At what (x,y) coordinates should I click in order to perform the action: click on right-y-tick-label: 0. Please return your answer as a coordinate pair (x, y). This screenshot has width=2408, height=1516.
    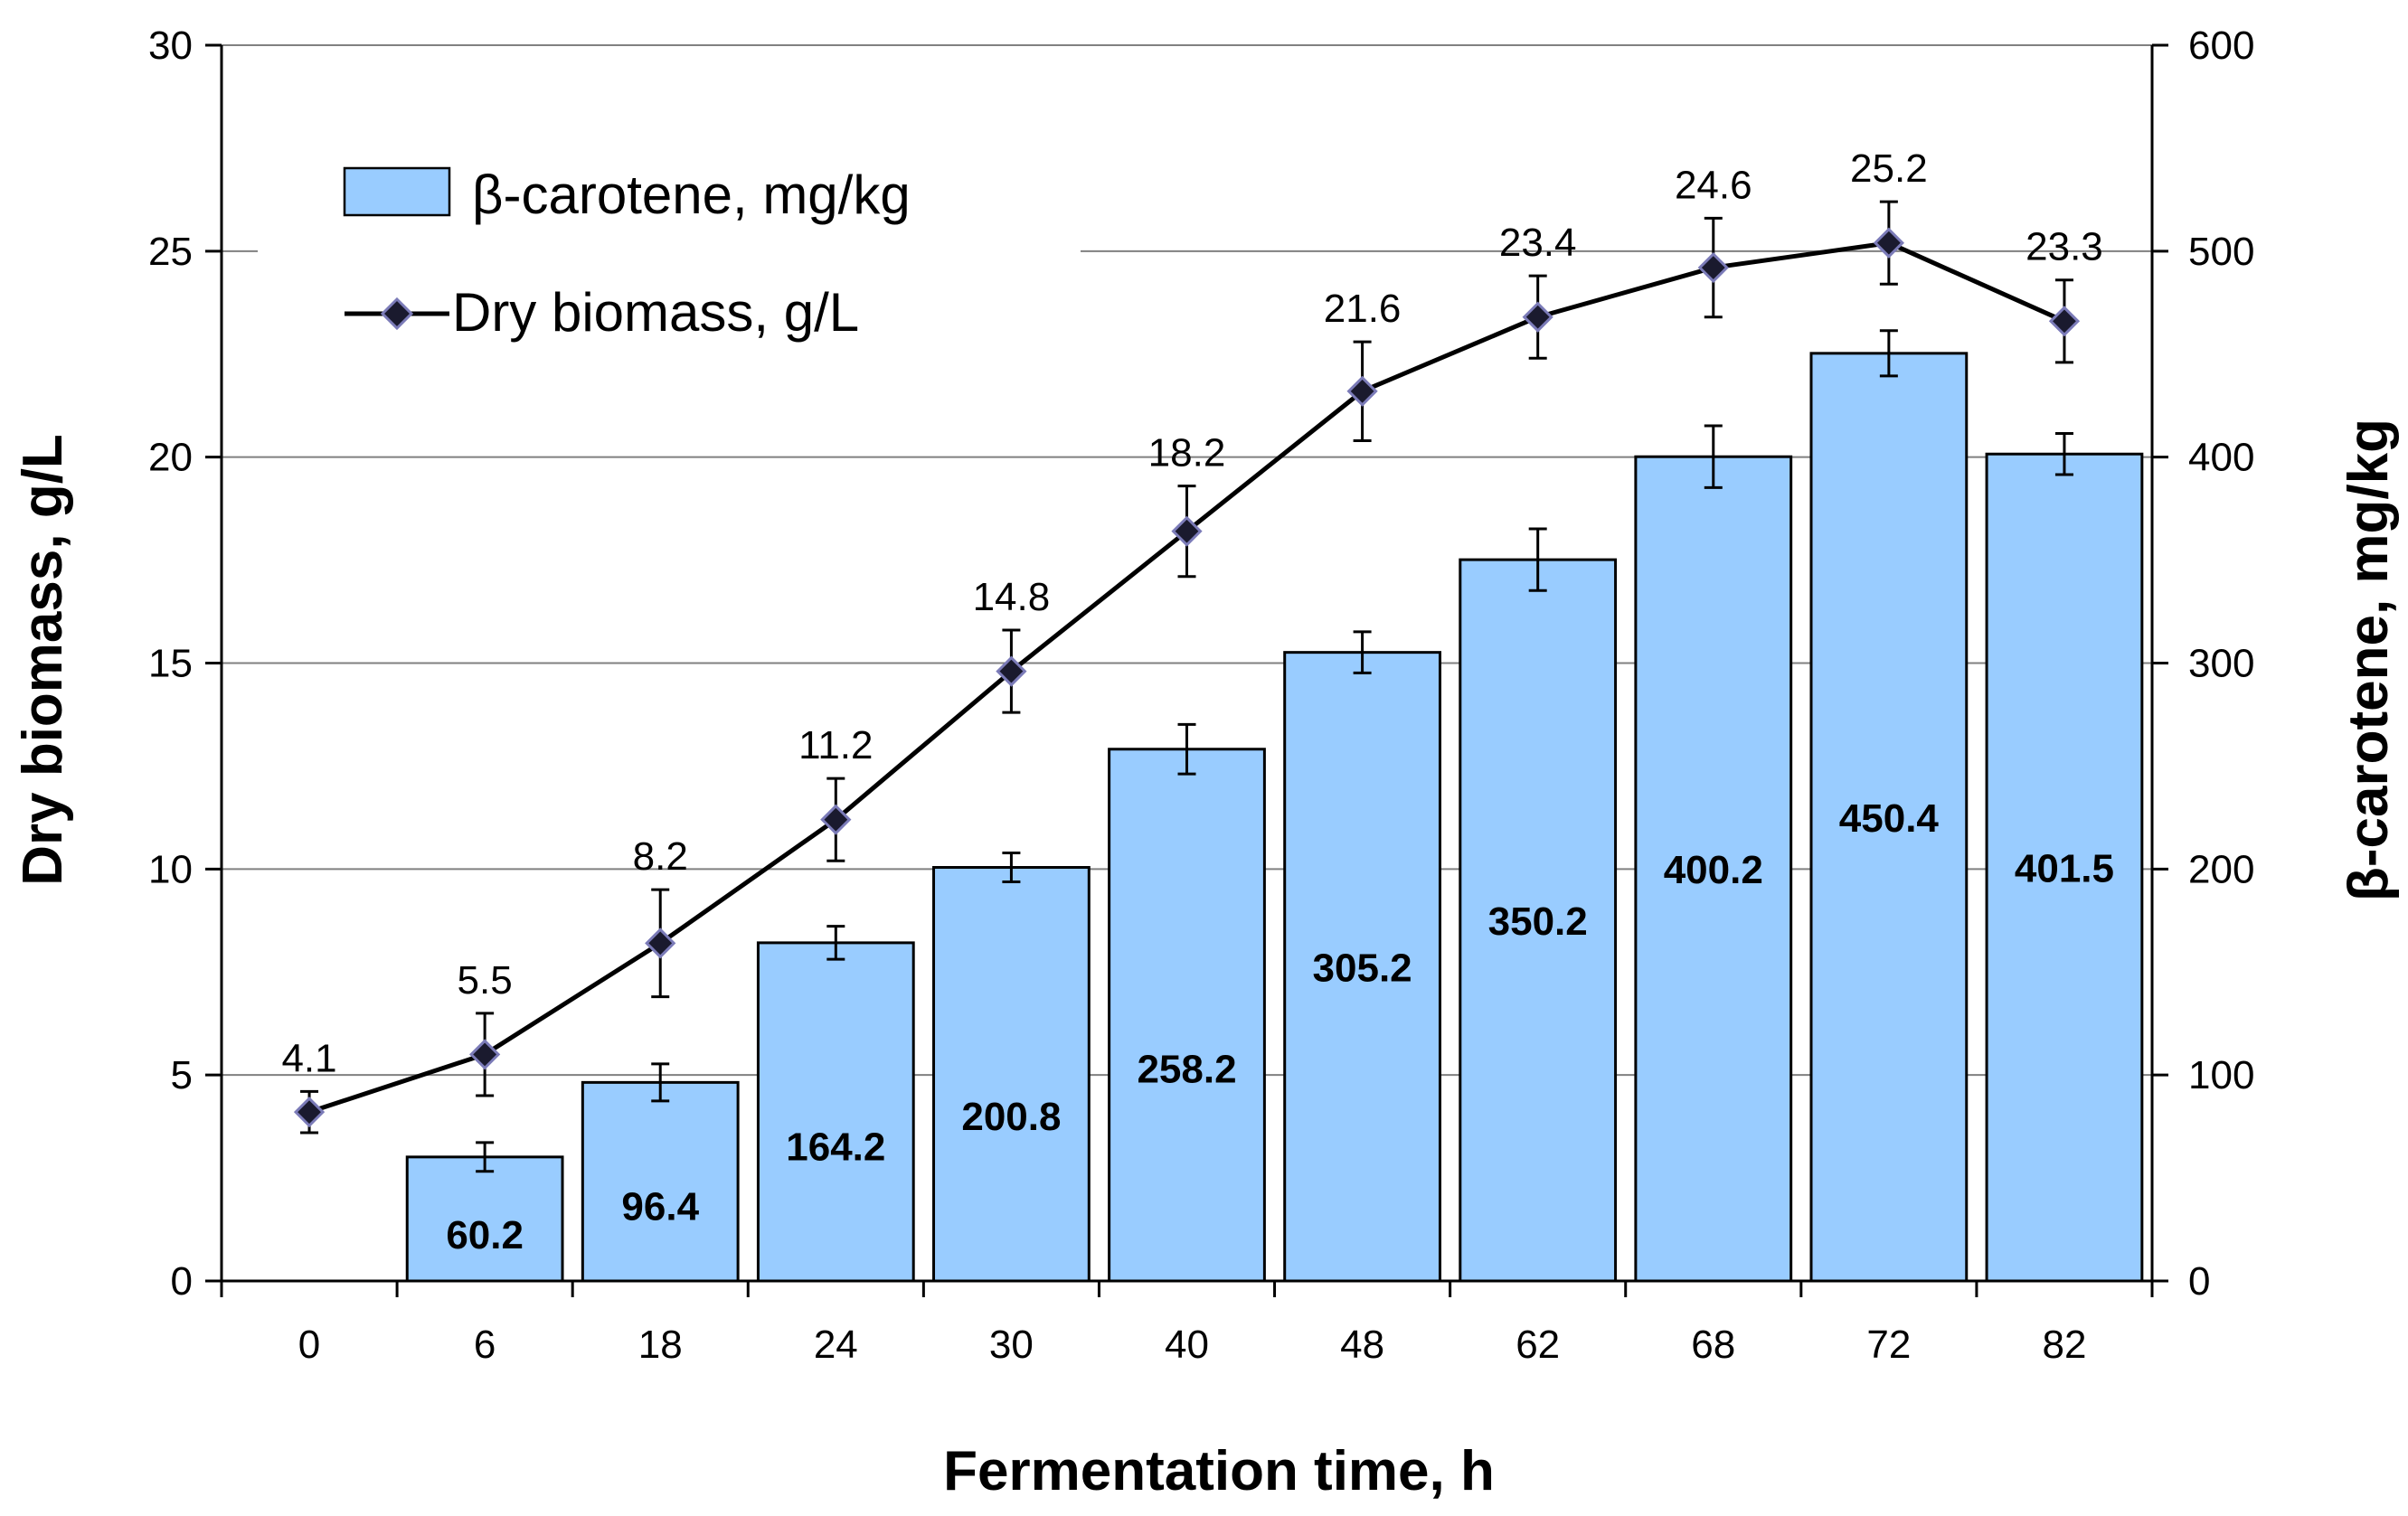
    Looking at the image, I should click on (2199, 1281).